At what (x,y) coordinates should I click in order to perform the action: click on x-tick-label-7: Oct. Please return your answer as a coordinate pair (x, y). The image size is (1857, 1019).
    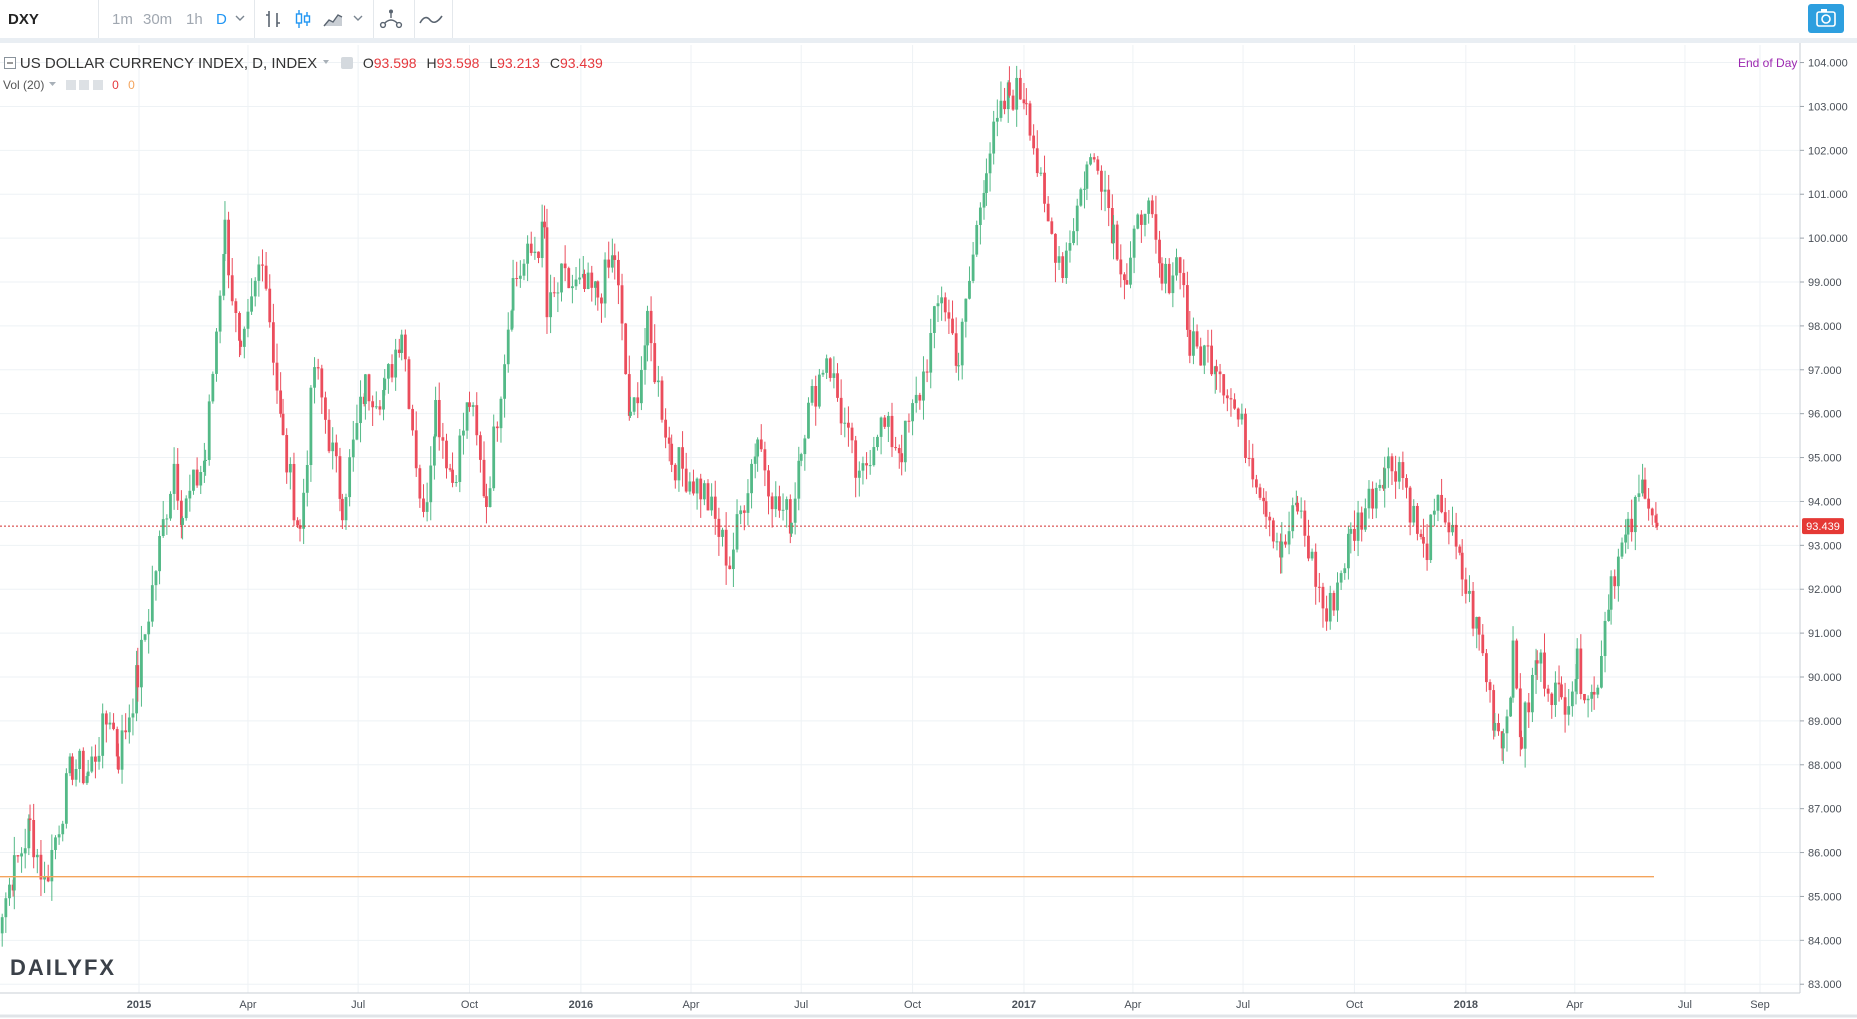
    Looking at the image, I should click on (912, 1005).